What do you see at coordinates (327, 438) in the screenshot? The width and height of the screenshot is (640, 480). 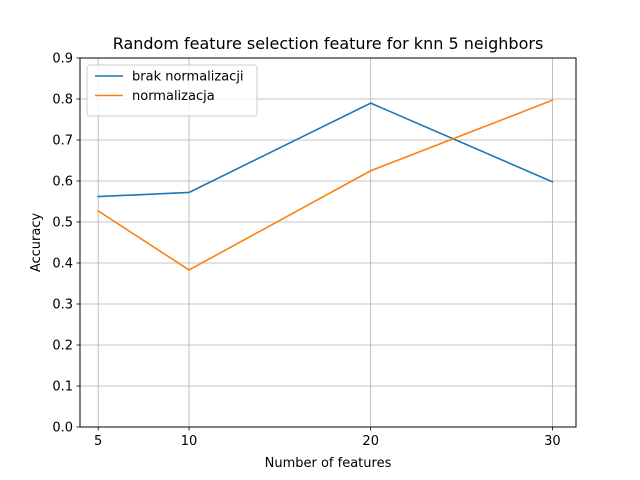 I see `x-axis: 5 10 20 30` at bounding box center [327, 438].